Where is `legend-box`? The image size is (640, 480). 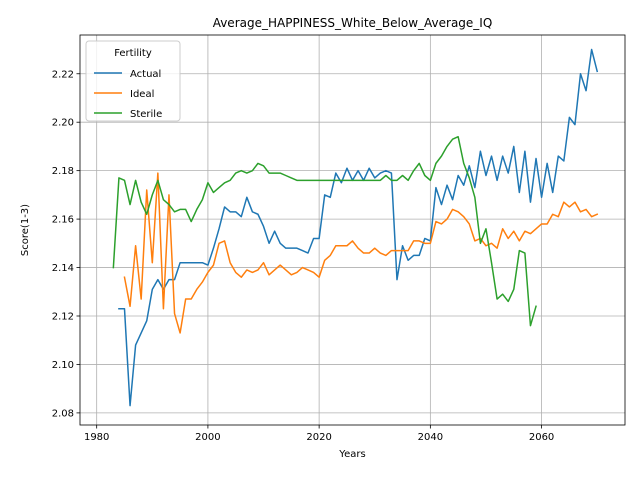 legend-box is located at coordinates (133, 81).